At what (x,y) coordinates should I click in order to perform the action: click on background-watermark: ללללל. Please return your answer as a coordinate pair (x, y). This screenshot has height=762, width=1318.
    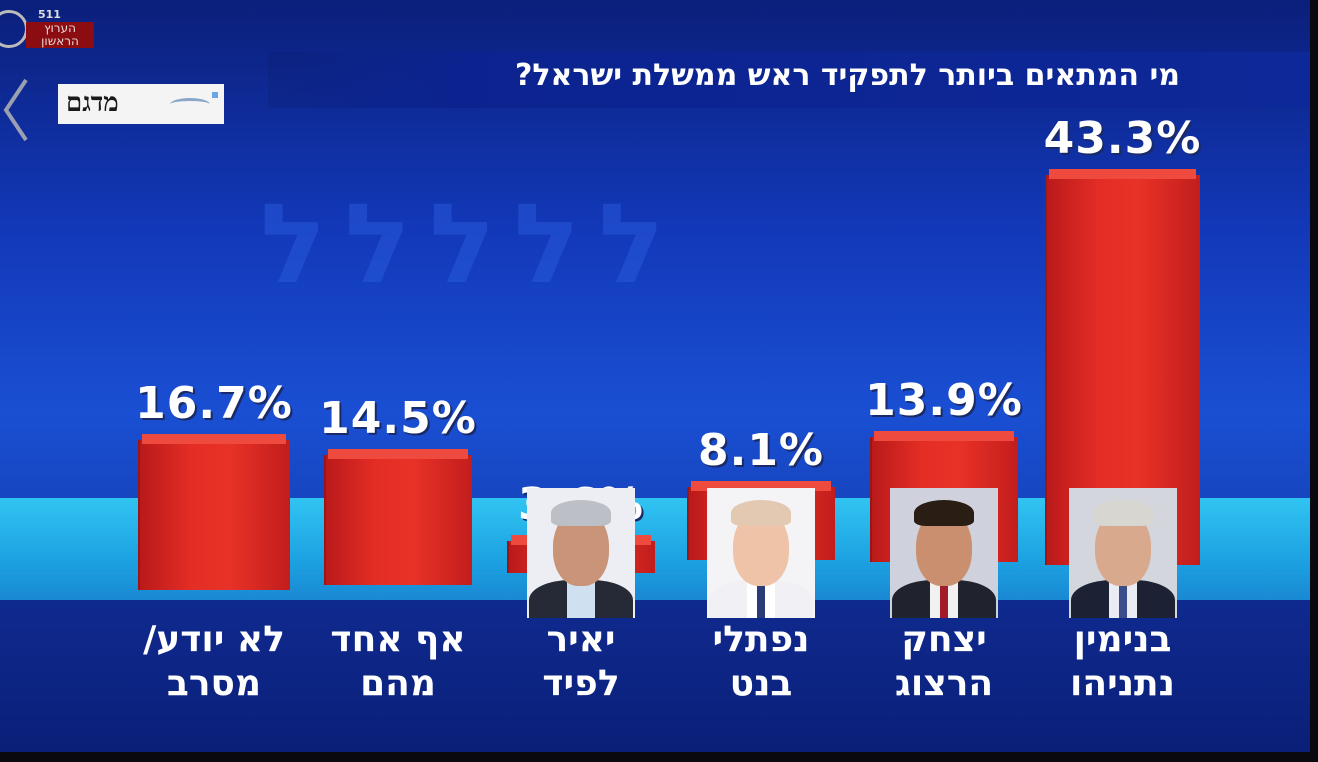
    Looking at the image, I should click on (471, 244).